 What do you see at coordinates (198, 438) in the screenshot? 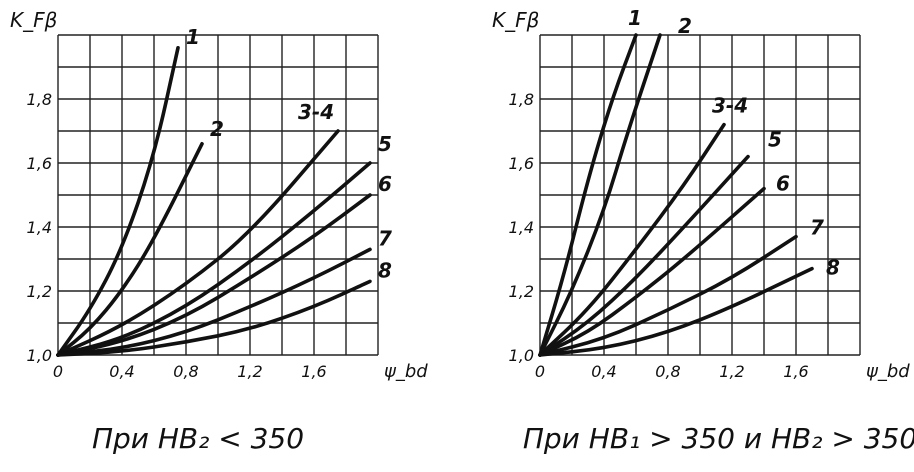
I see `chart-caption: При HB₂ < 350` at bounding box center [198, 438].